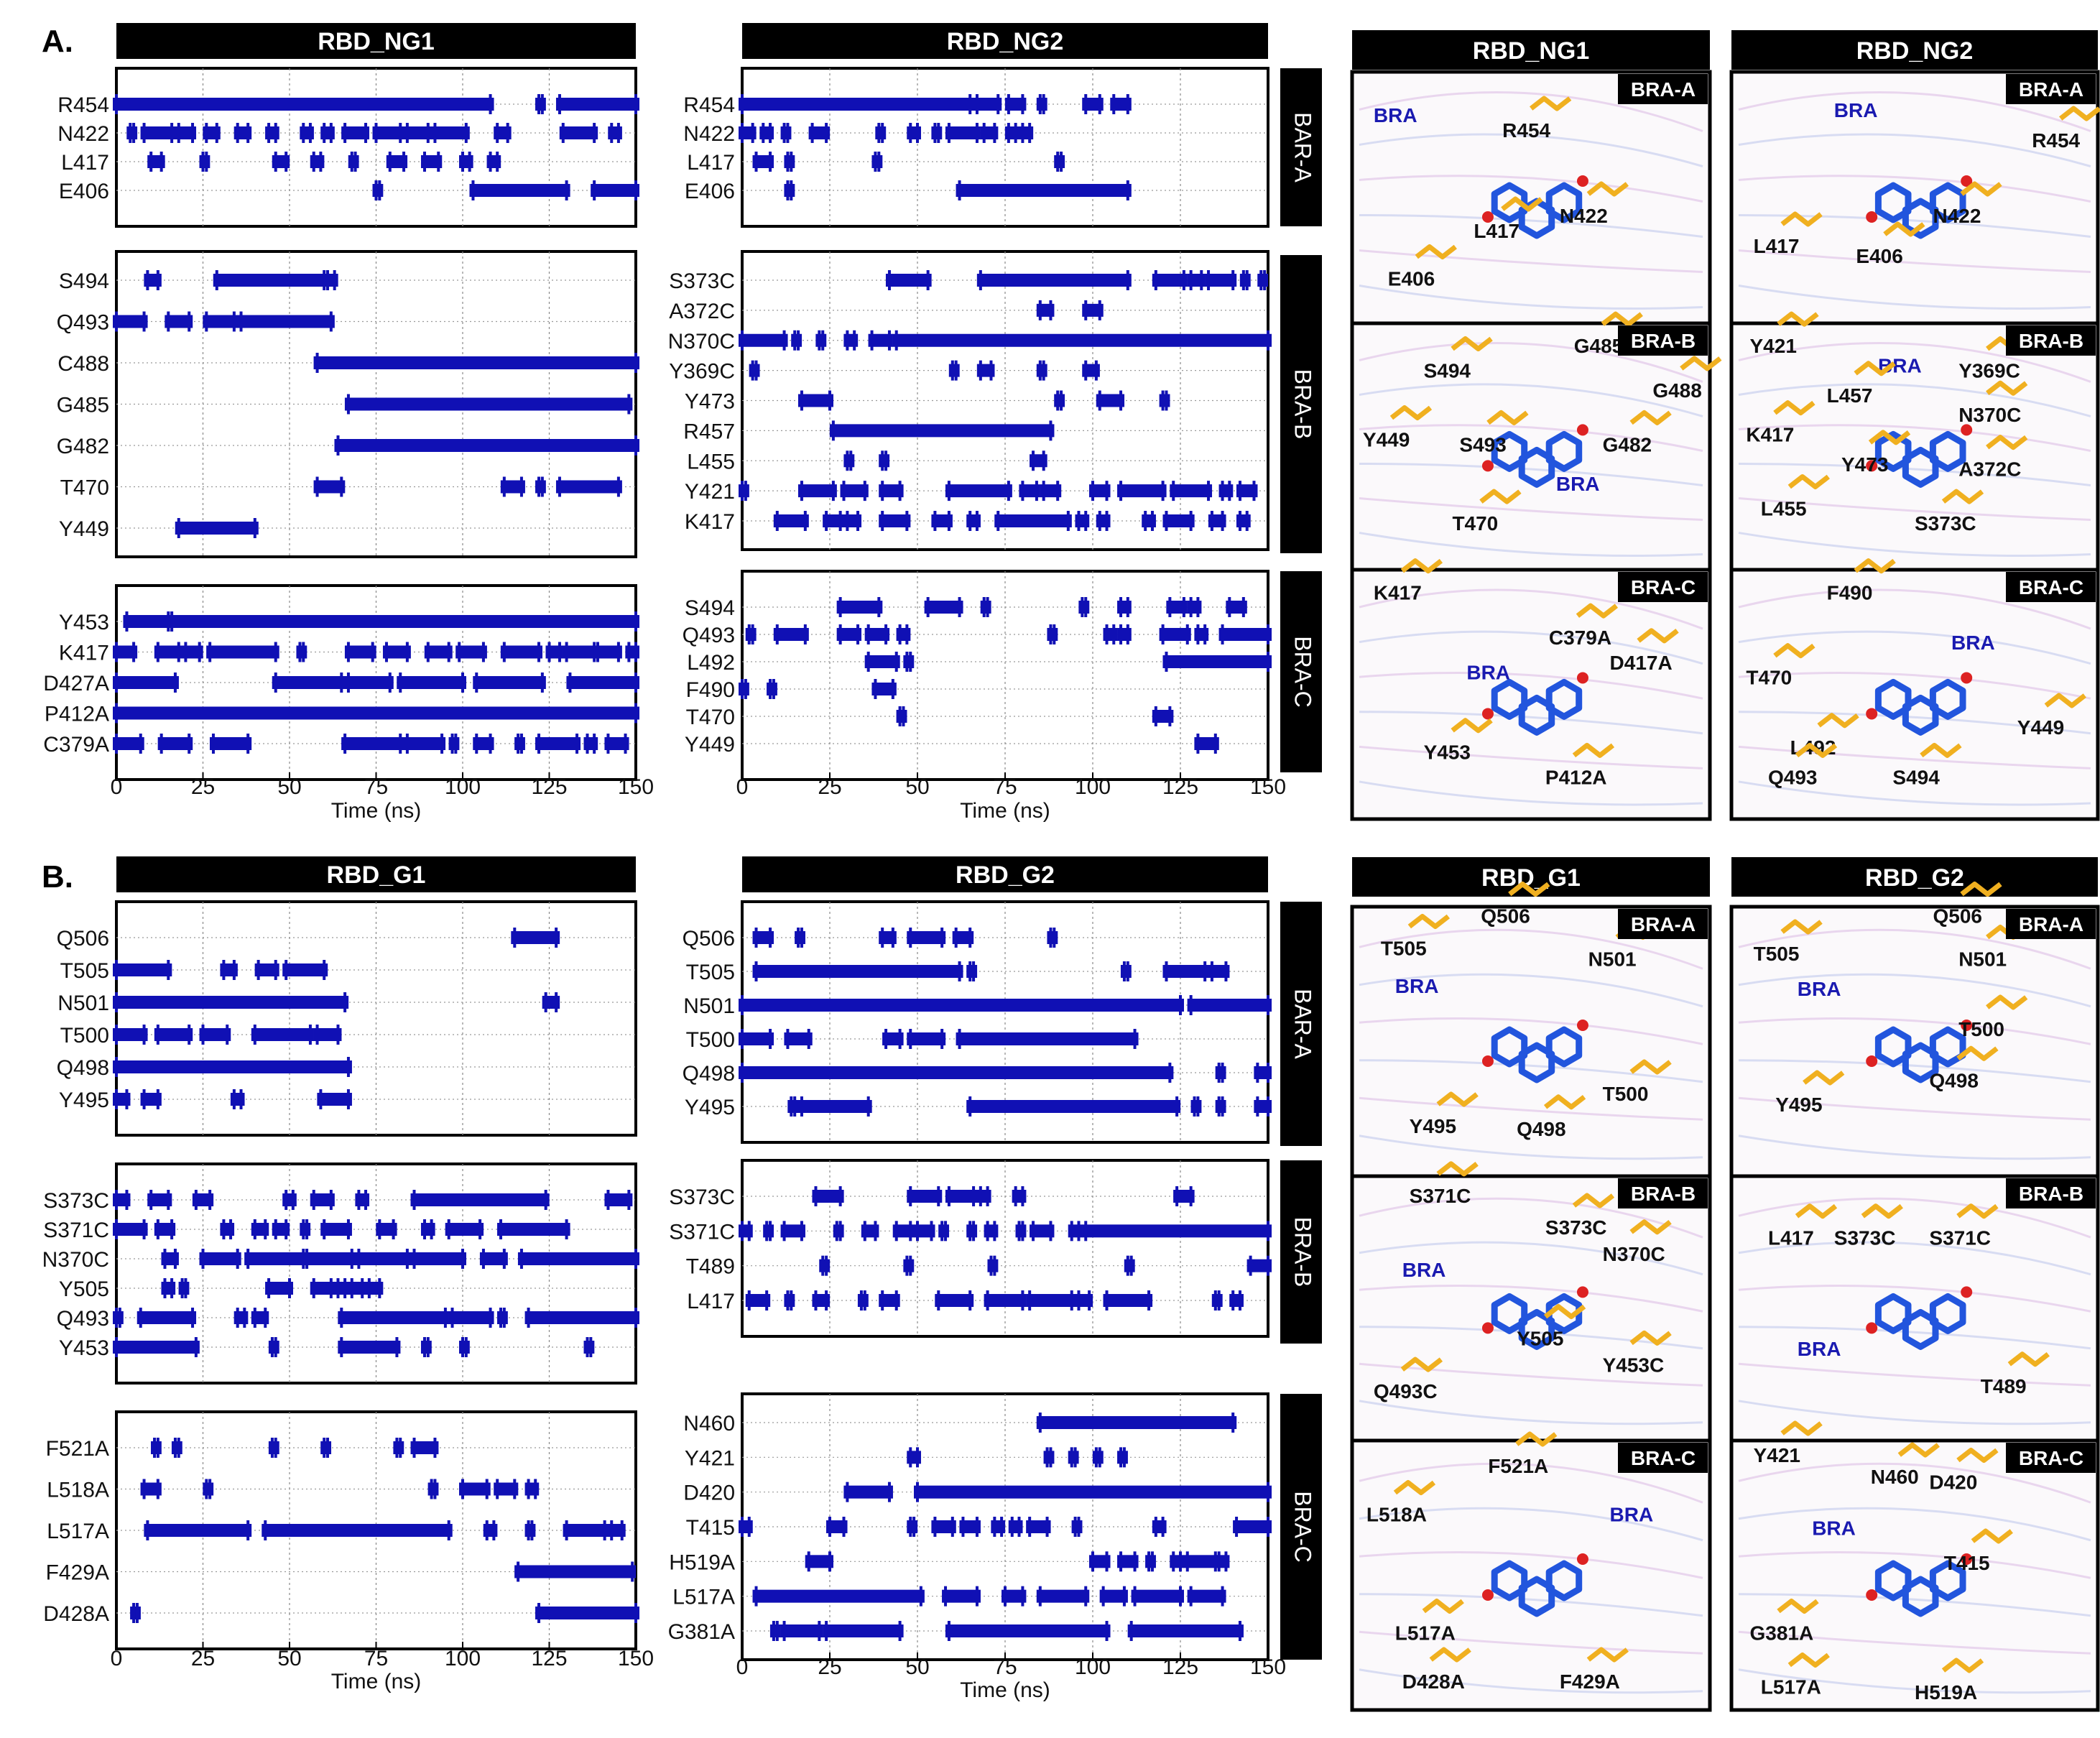  I want to click on section-side-label: BRA-C, so click(1301, 671).